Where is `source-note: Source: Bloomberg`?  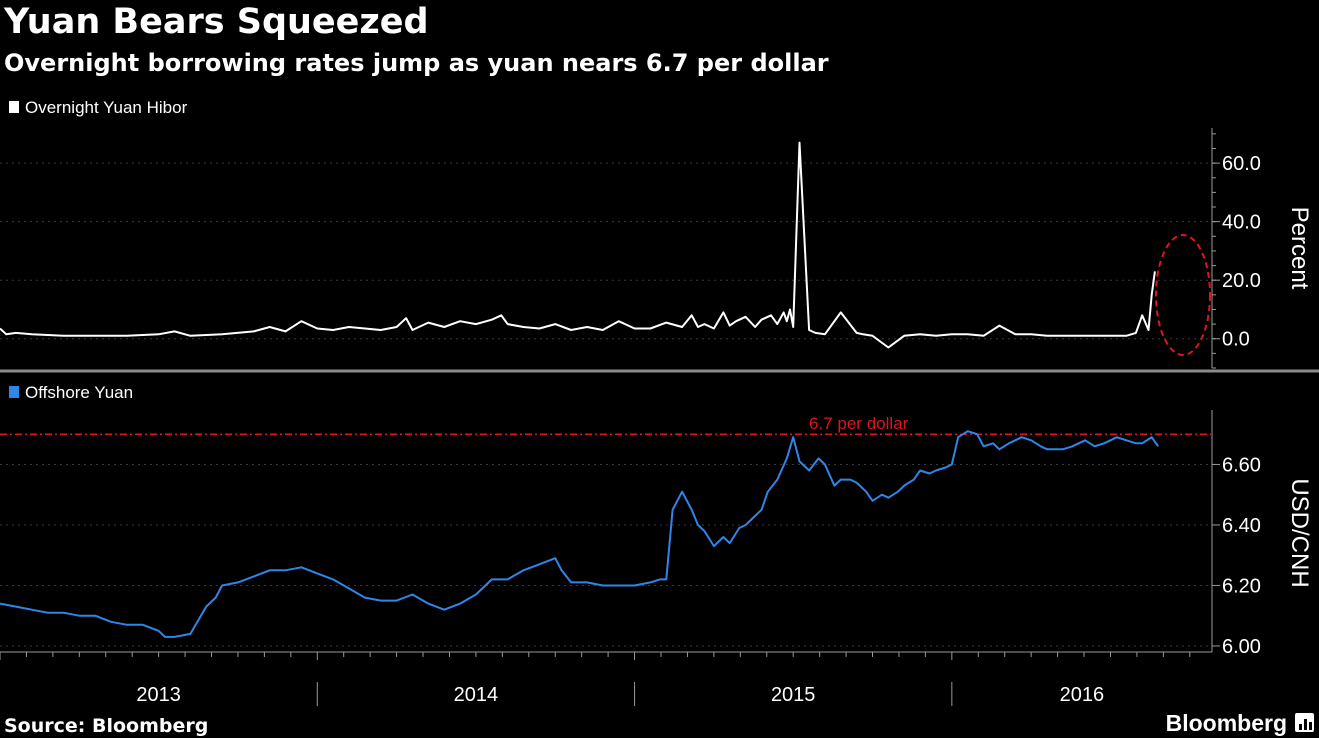 source-note: Source: Bloomberg is located at coordinates (106, 726).